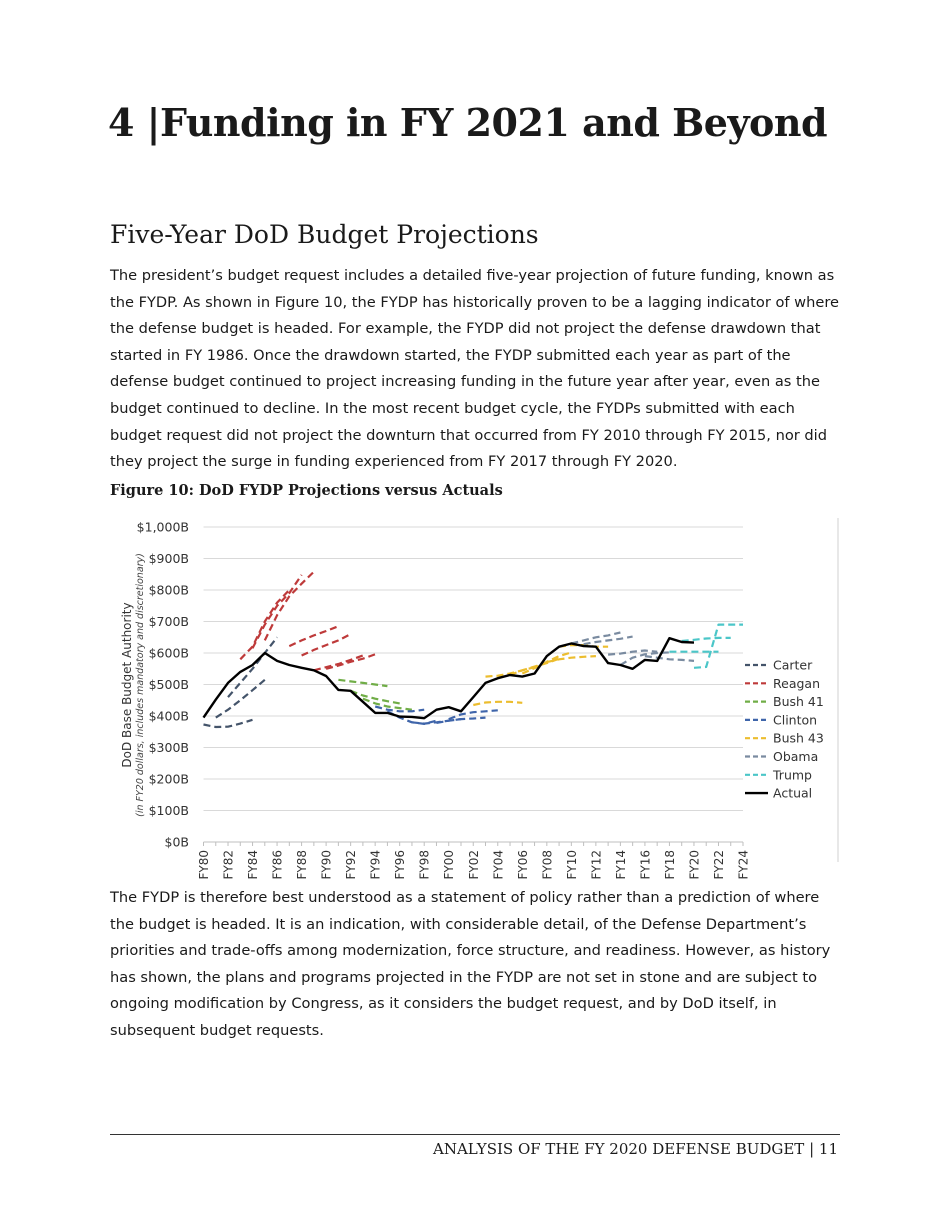 Image resolution: width=950 pixels, height=1230 pixels. What do you see at coordinates (645, 865) in the screenshot?
I see `x-tick-label: FY16` at bounding box center [645, 865].